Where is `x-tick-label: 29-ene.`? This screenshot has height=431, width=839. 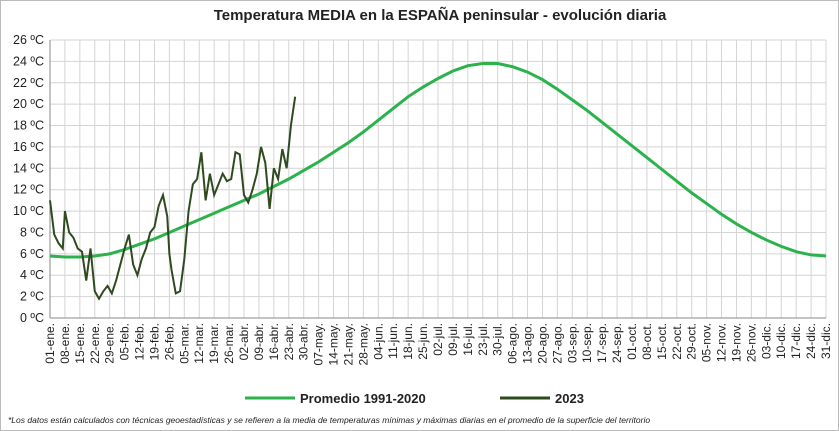 x-tick-label: 29-ene. is located at coordinates (110, 343).